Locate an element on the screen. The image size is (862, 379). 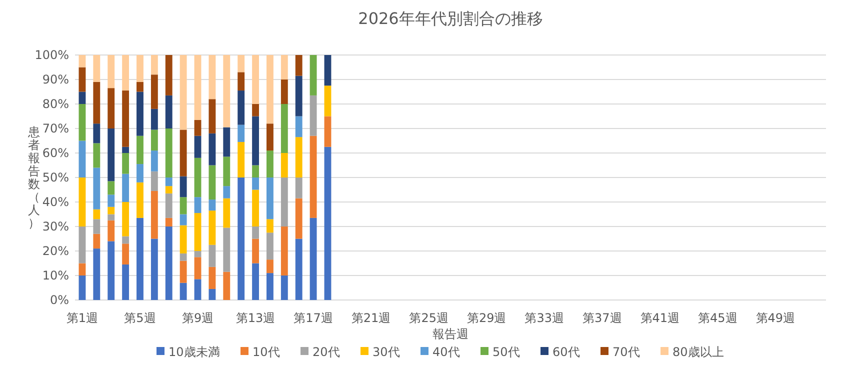
y-tick-label: 20% is located at coordinates (55, 251).